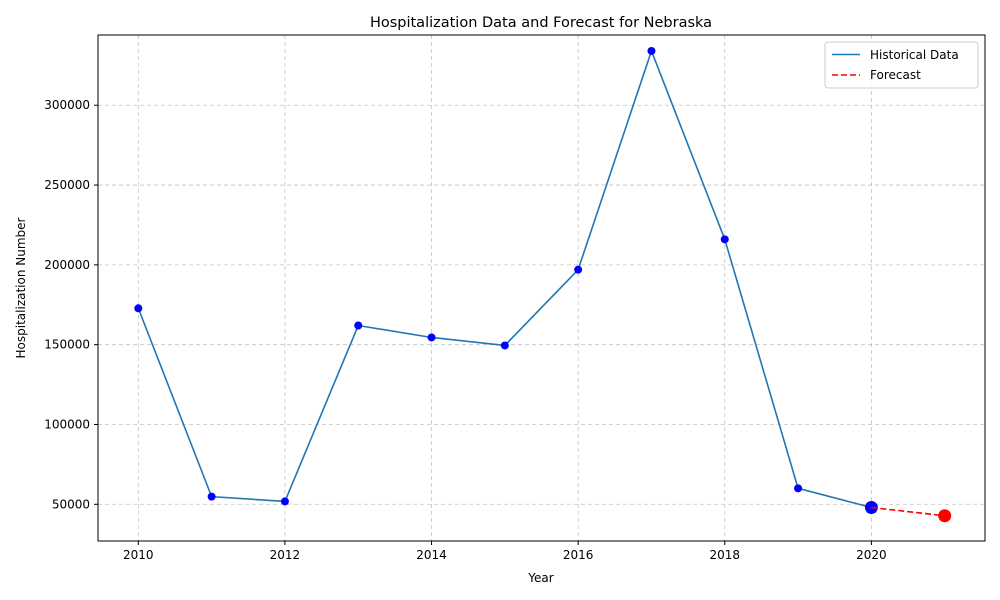 The width and height of the screenshot is (1000, 600). What do you see at coordinates (895, 75) in the screenshot?
I see `legend-forecast-label: Forecast` at bounding box center [895, 75].